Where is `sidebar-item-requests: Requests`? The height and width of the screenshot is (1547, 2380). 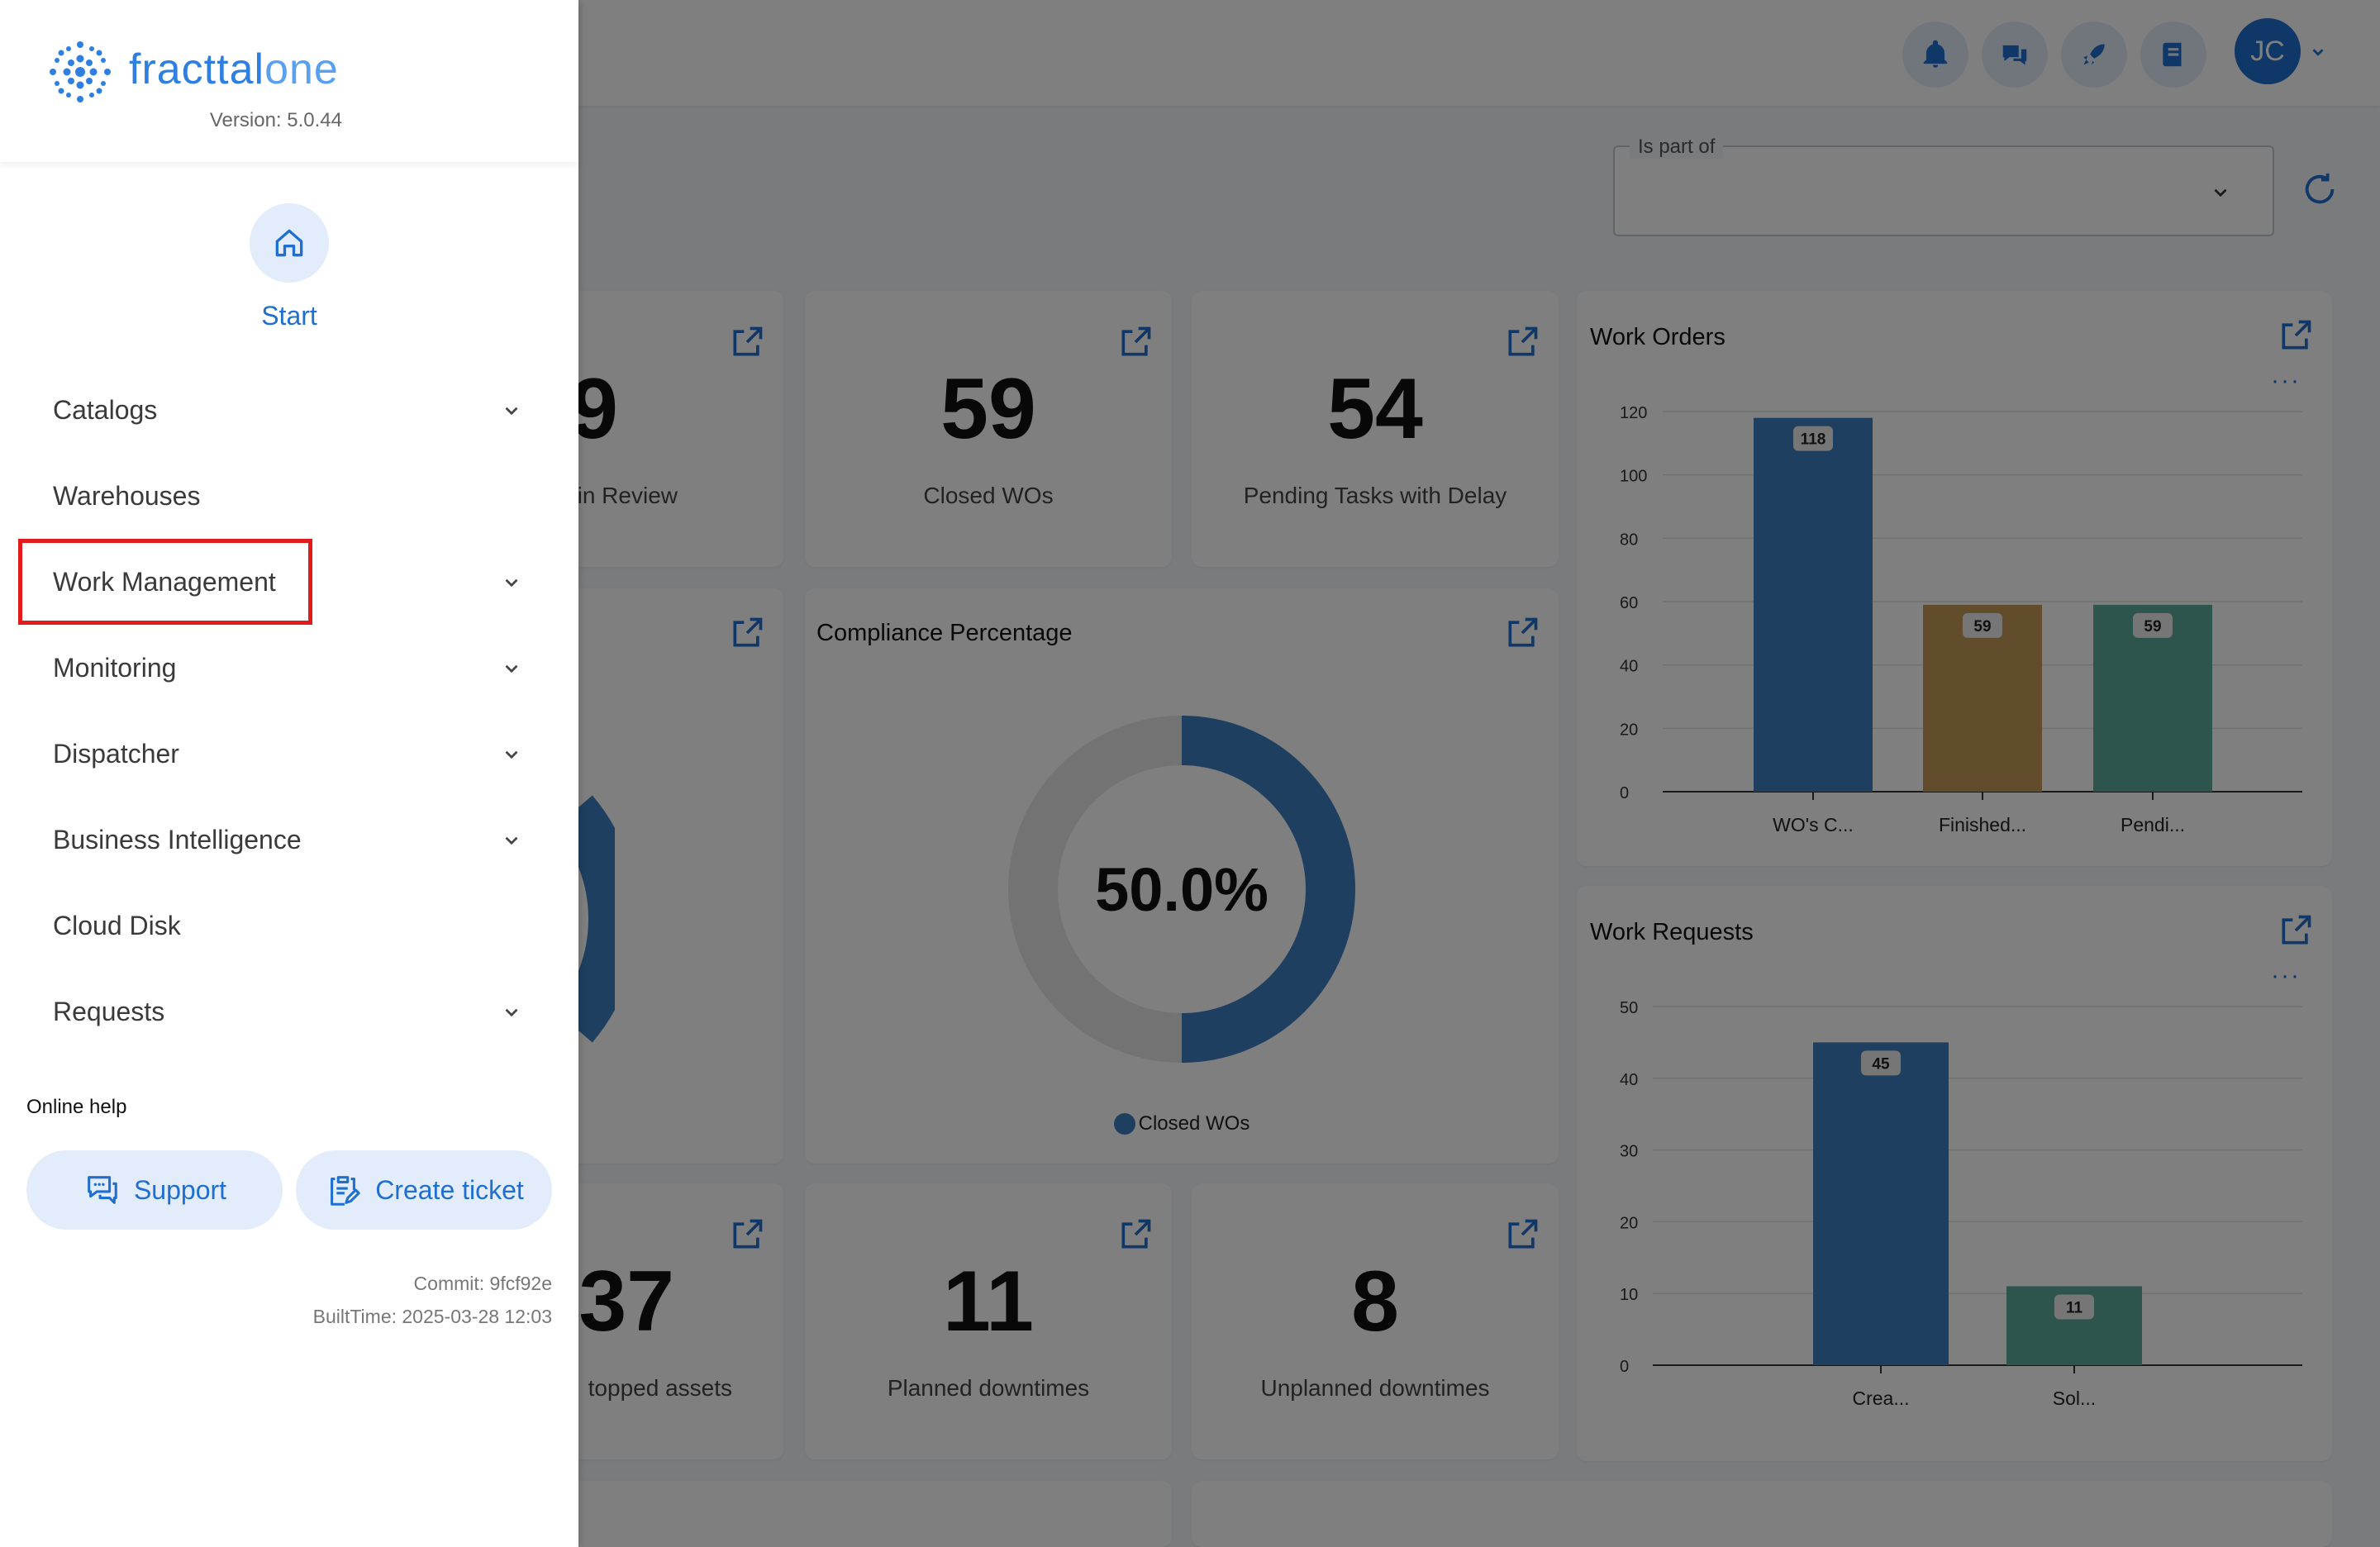
sidebar-item-requests: Requests is located at coordinates (278, 1011).